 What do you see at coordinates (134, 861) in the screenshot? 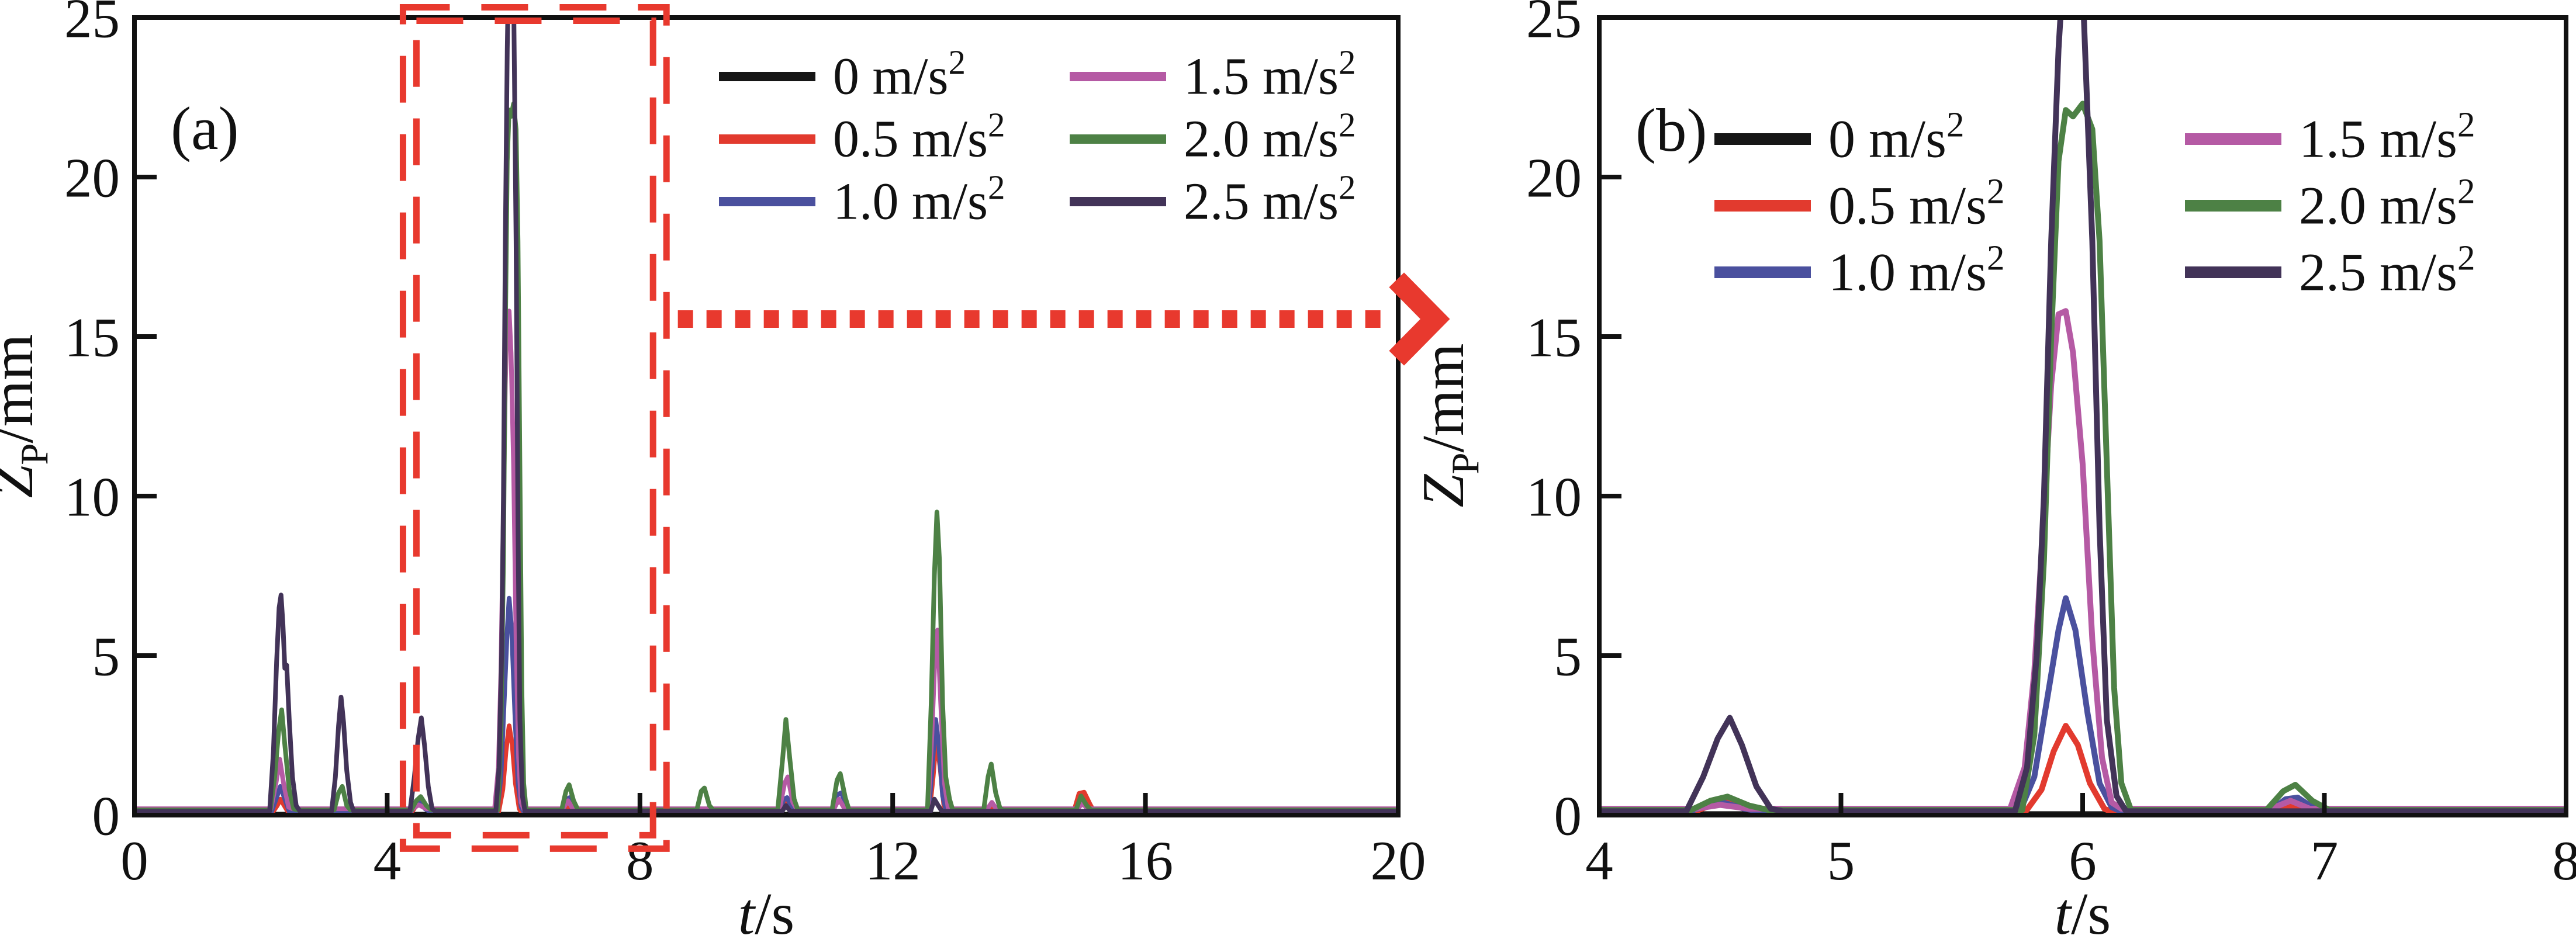
I see `x-tick-label: 0` at bounding box center [134, 861].